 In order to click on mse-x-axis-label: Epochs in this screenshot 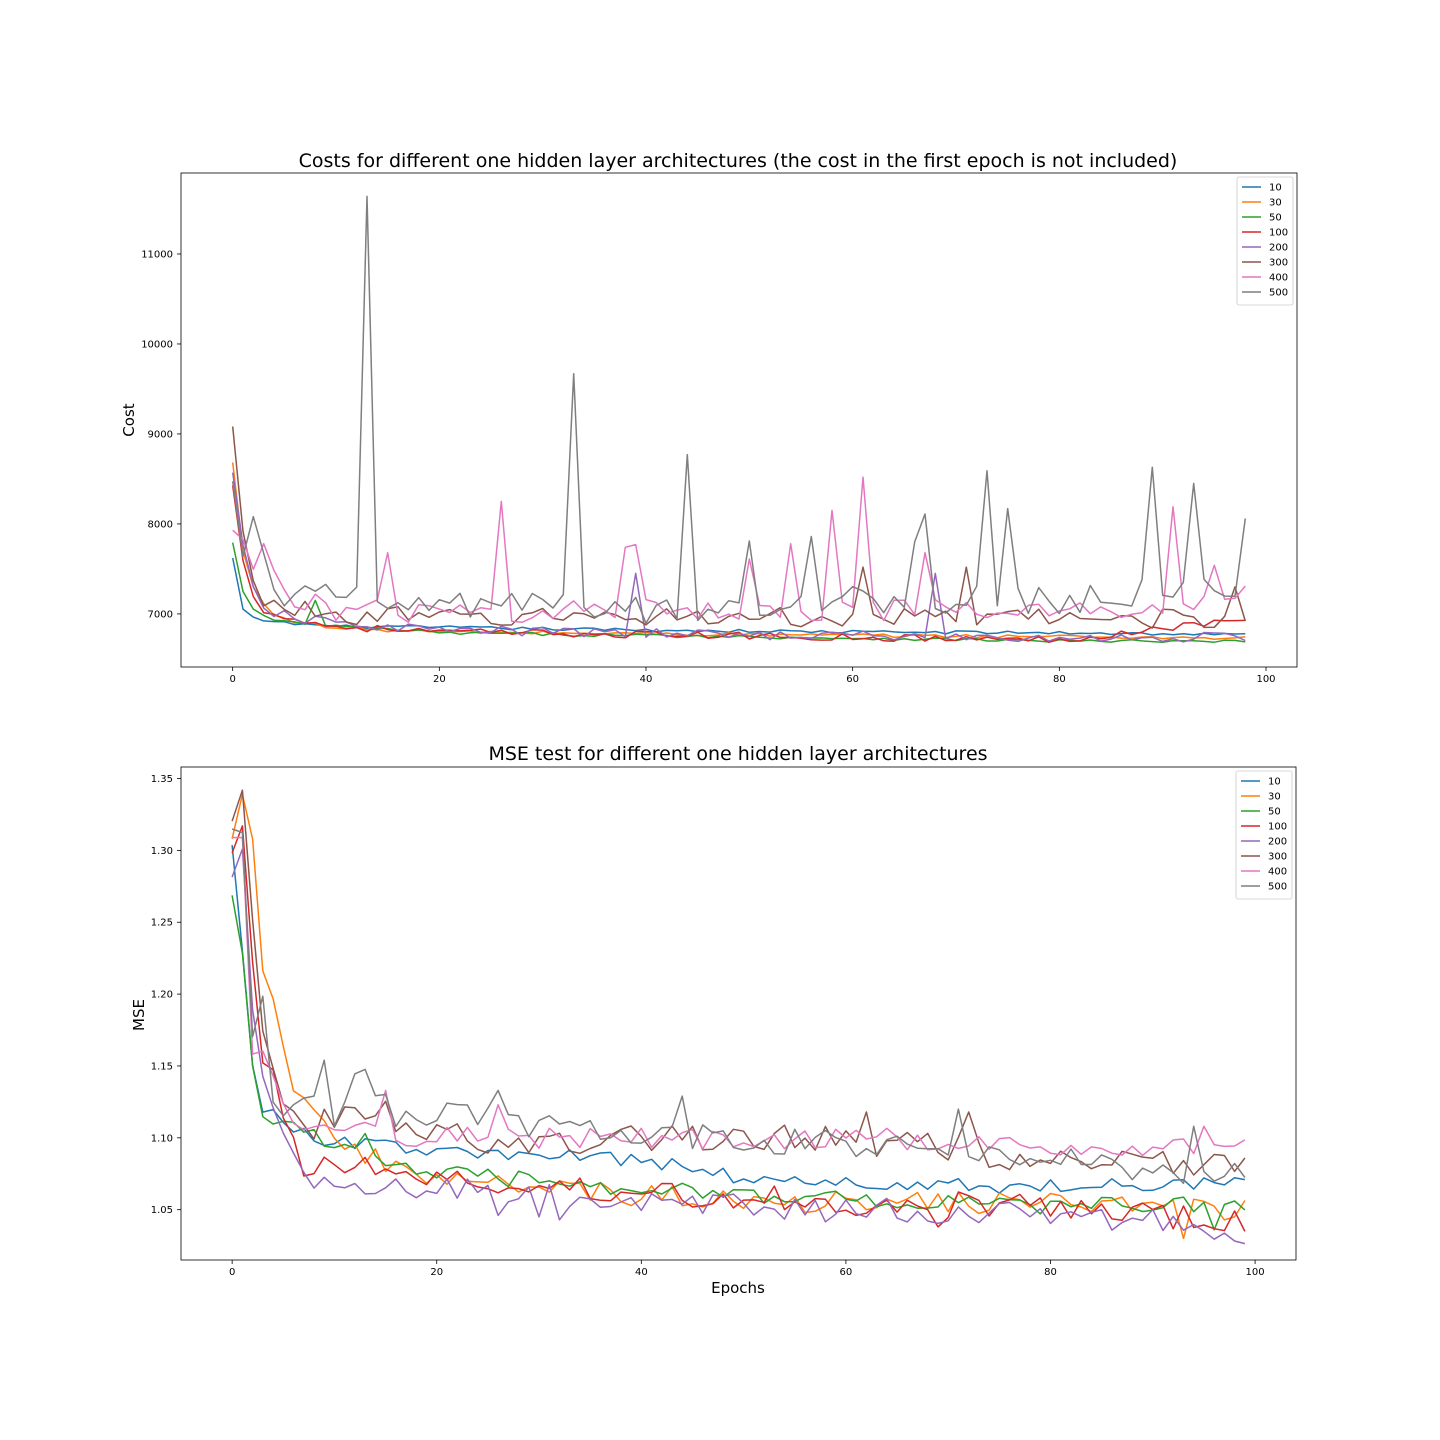, I will do `click(738, 1288)`.